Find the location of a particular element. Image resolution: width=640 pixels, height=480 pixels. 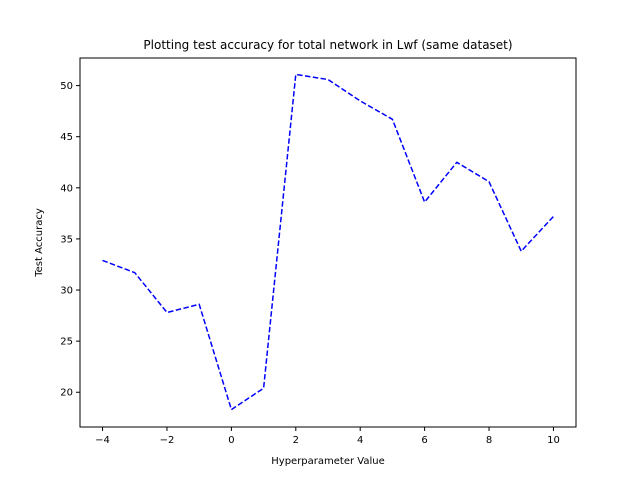

x-tick-label: 10 is located at coordinates (553, 440).